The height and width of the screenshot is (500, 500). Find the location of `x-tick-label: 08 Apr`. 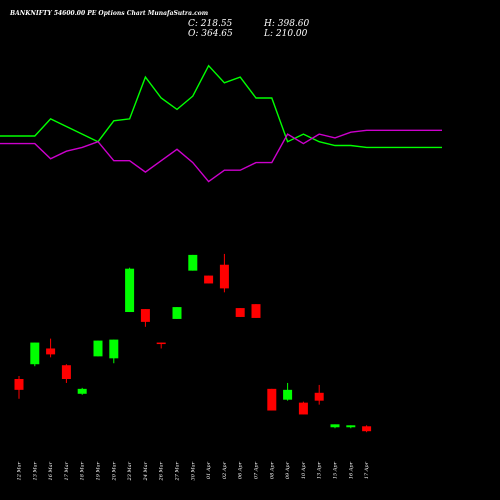

x-tick-label: 08 Apr is located at coordinates (272, 470).